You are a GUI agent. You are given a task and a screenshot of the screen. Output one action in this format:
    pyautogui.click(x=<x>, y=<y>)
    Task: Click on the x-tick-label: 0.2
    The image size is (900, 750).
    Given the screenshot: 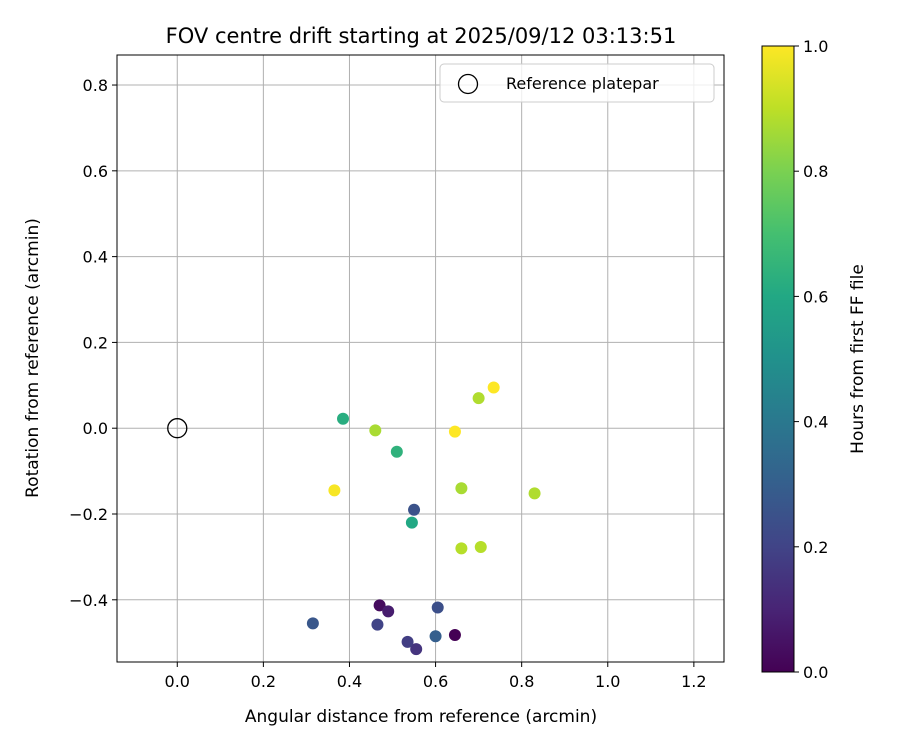 What is the action you would take?
    pyautogui.click(x=263, y=681)
    